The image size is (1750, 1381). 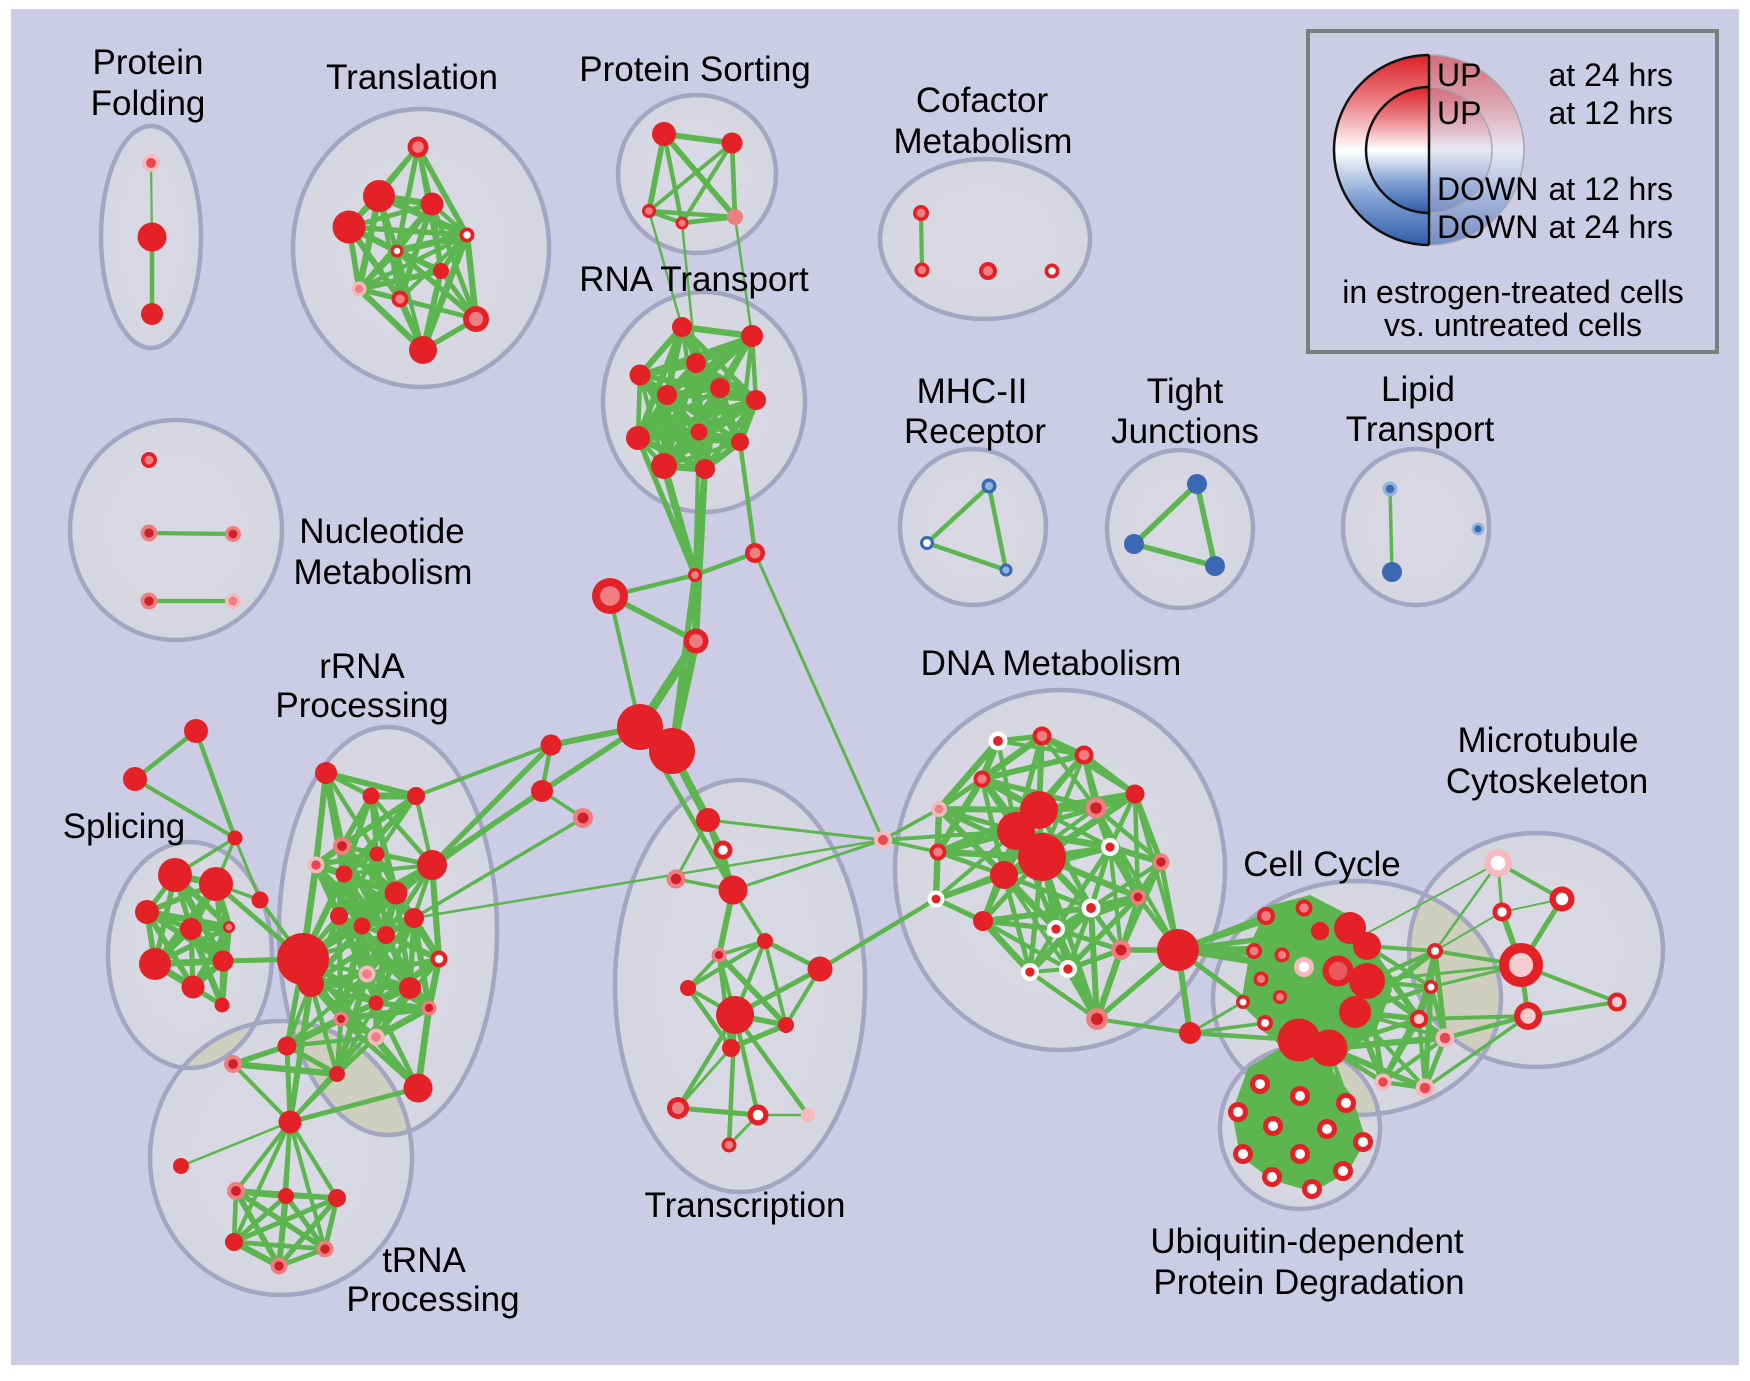 What do you see at coordinates (1322, 864) in the screenshot?
I see `svg-text: Cell Cycle` at bounding box center [1322, 864].